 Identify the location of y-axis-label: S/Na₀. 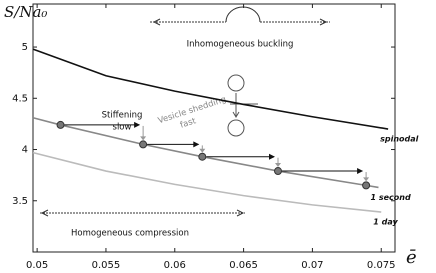
(25, 12).